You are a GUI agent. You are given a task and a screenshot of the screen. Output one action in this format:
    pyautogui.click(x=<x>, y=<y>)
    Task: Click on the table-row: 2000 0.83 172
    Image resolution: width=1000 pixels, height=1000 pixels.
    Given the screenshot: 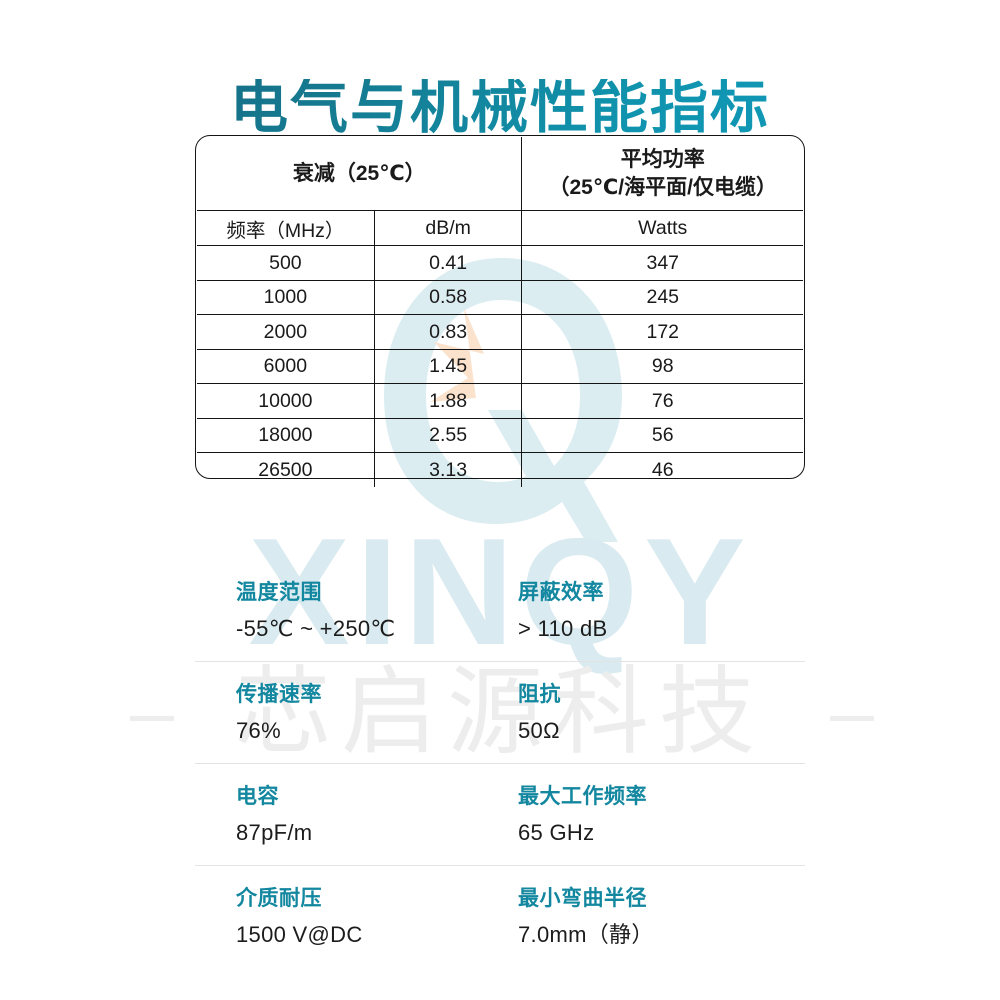 What is the action you would take?
    pyautogui.click(x=500, y=332)
    